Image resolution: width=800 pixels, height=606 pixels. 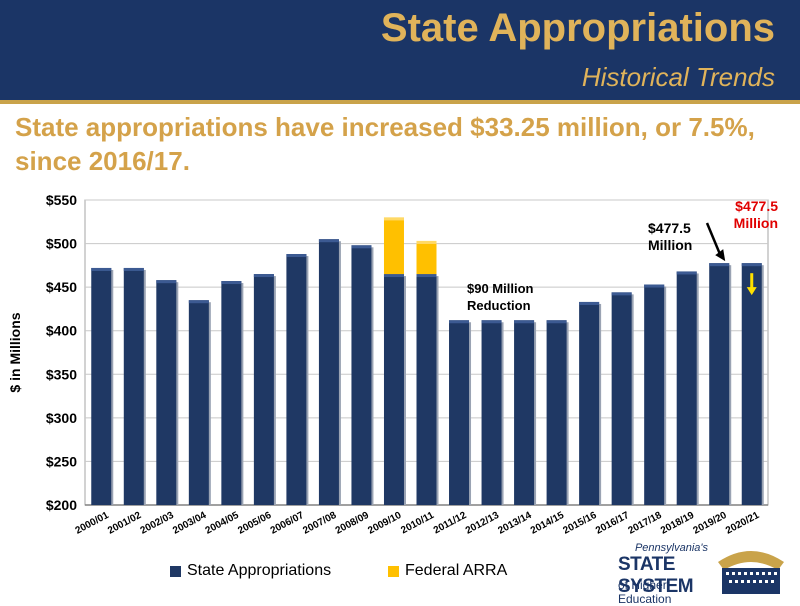 I want to click on annotation-arrow-head, so click(x=720, y=255).